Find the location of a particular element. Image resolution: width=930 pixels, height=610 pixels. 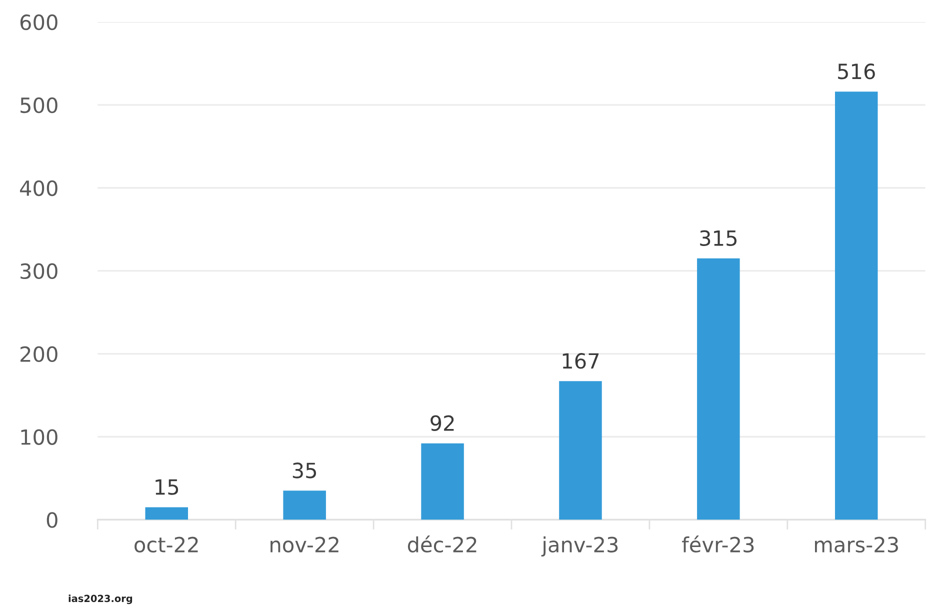

x-tick-label: janv-23 is located at coordinates (579, 546).